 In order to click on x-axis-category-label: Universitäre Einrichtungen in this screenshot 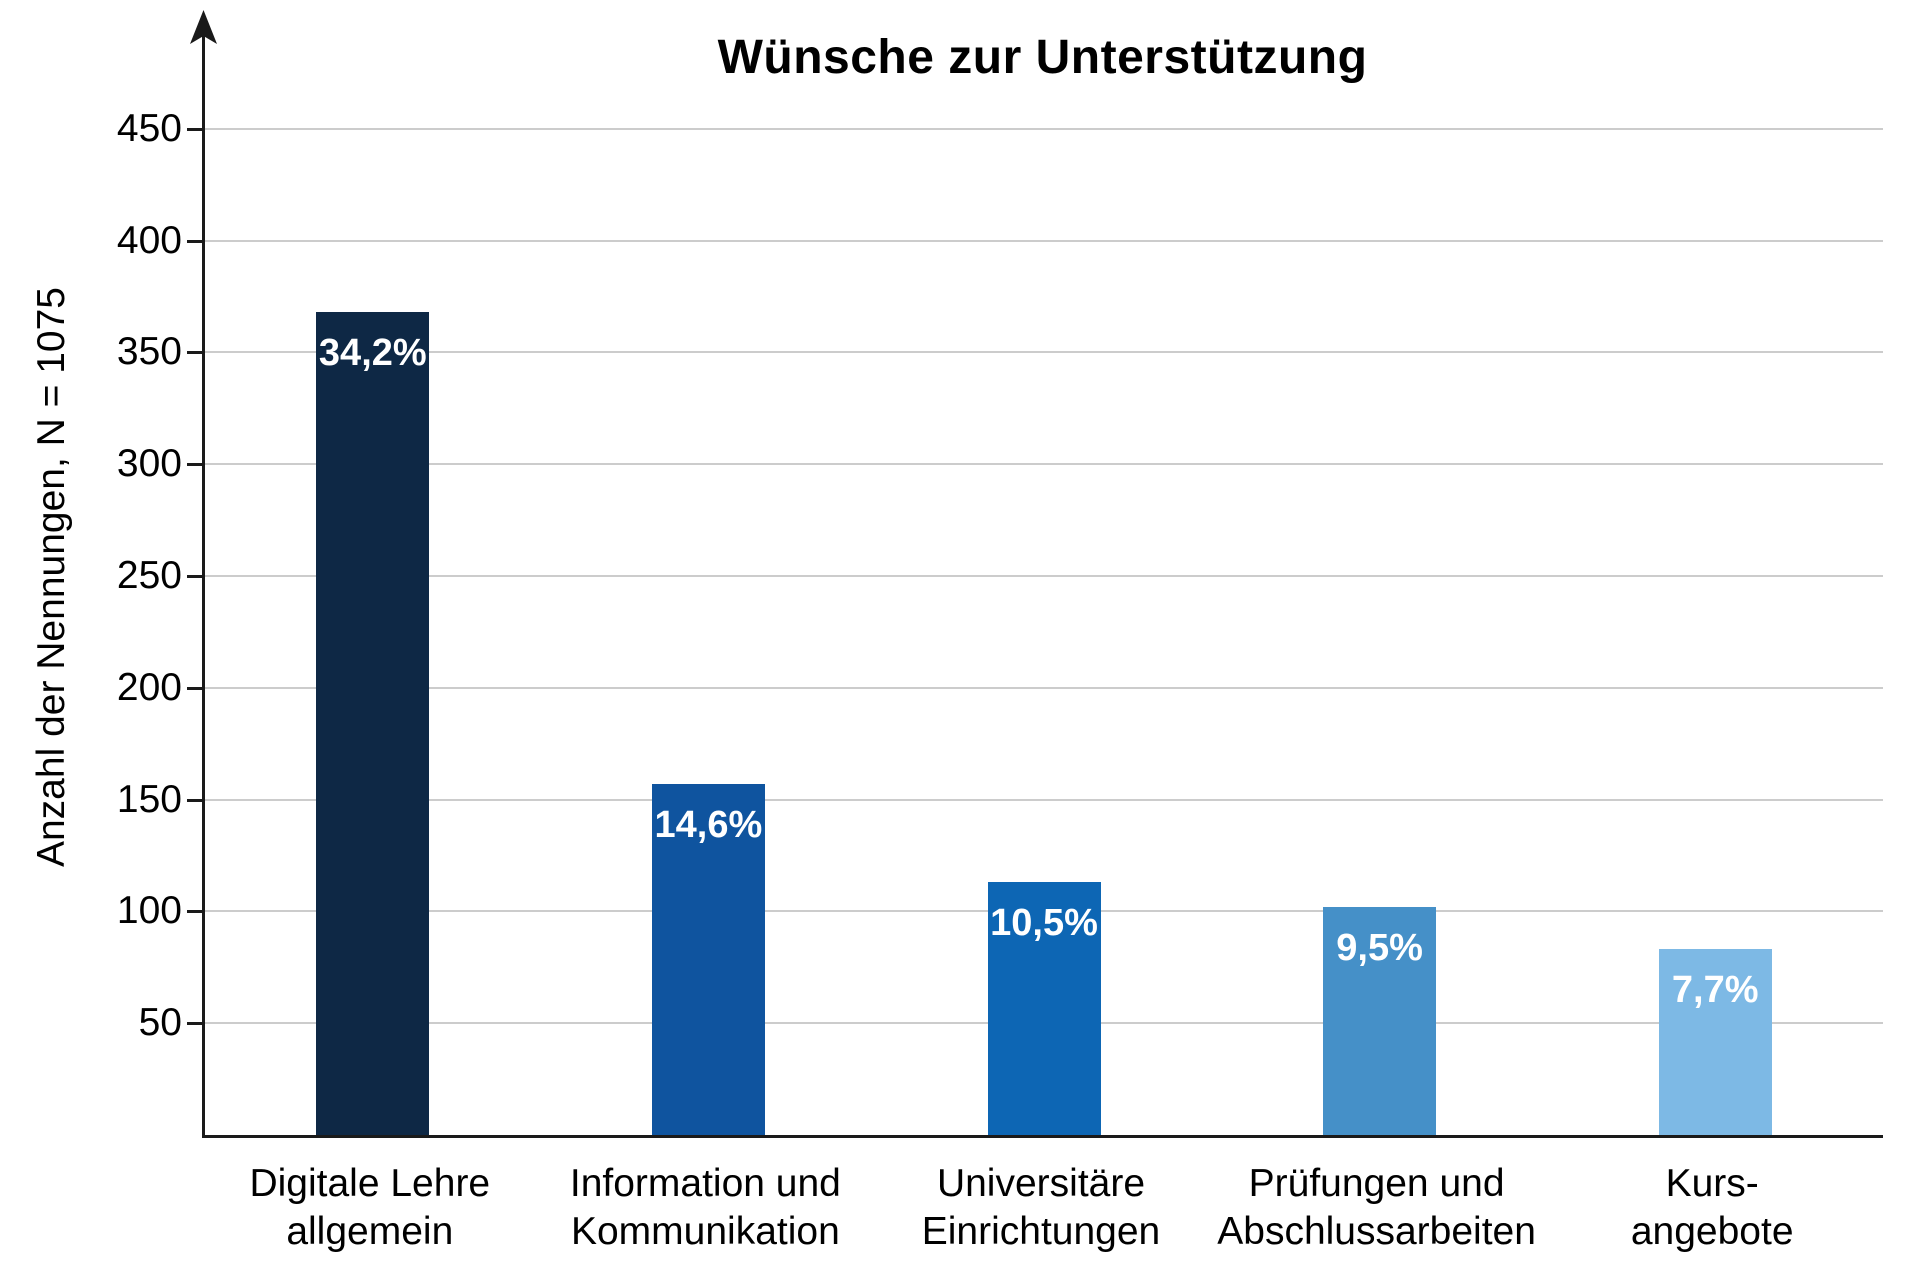, I will do `click(1041, 1207)`.